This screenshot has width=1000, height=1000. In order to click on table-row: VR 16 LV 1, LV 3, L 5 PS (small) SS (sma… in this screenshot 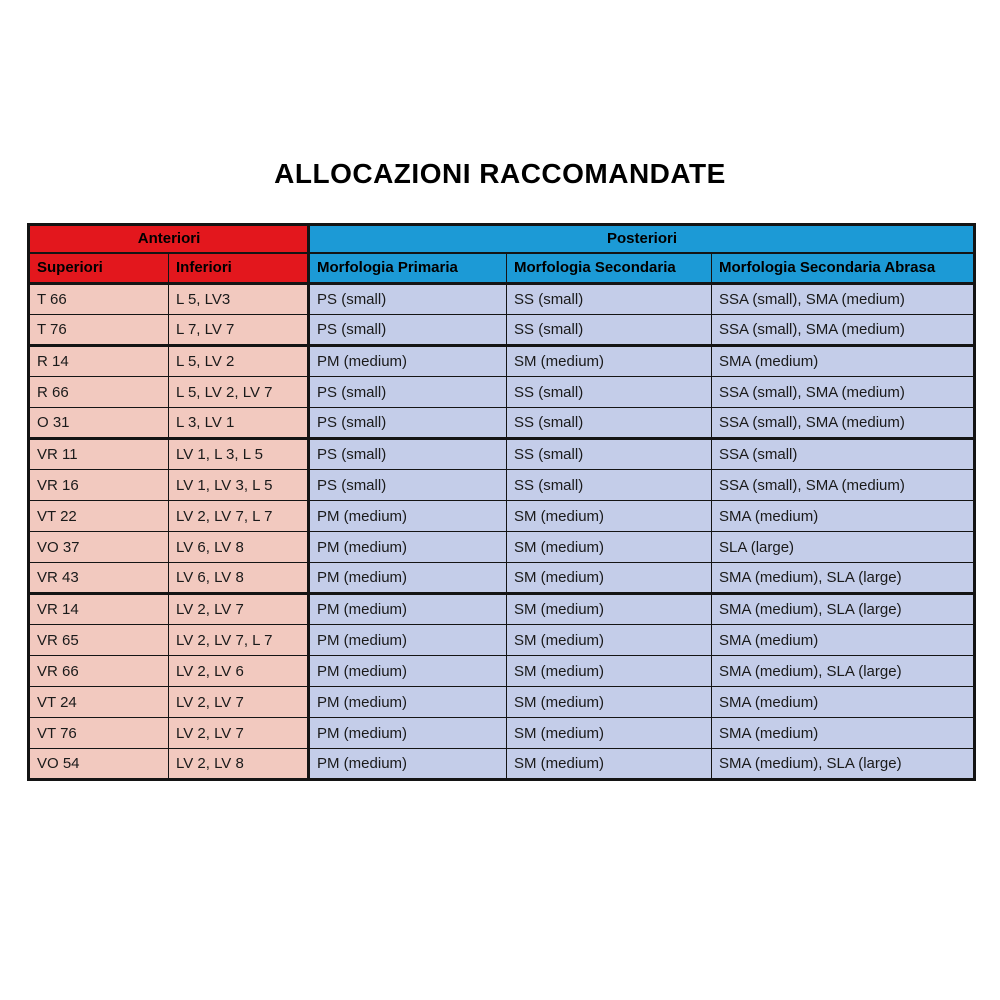, I will do `click(502, 485)`.